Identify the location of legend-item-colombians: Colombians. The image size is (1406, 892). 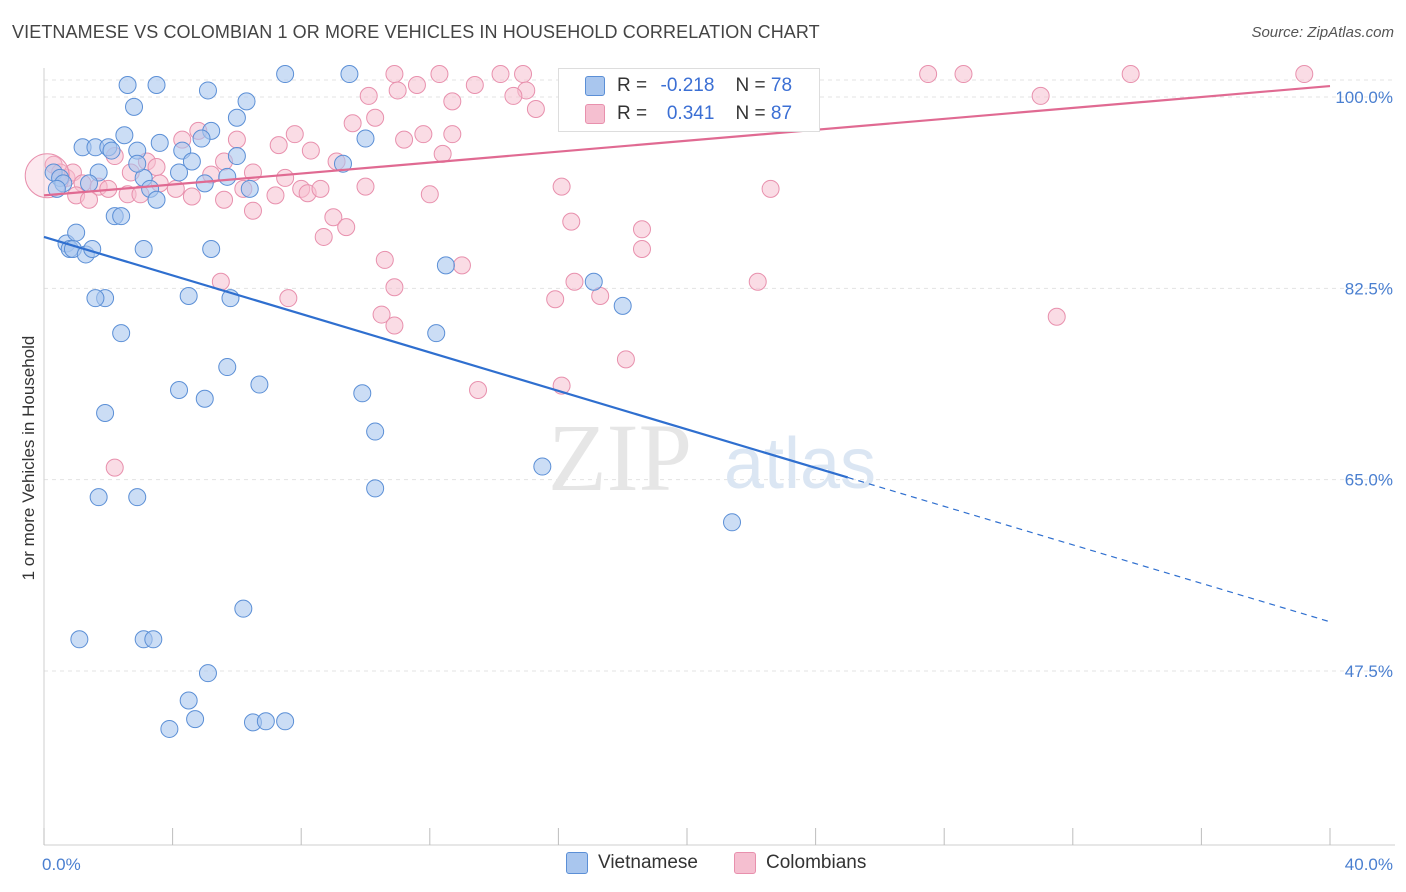
(800, 863).